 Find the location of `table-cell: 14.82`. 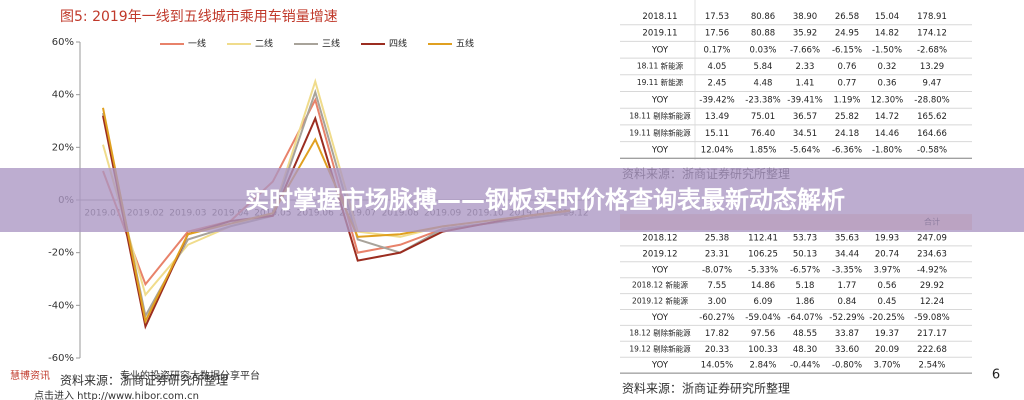

table-cell: 14.82 is located at coordinates (887, 34).